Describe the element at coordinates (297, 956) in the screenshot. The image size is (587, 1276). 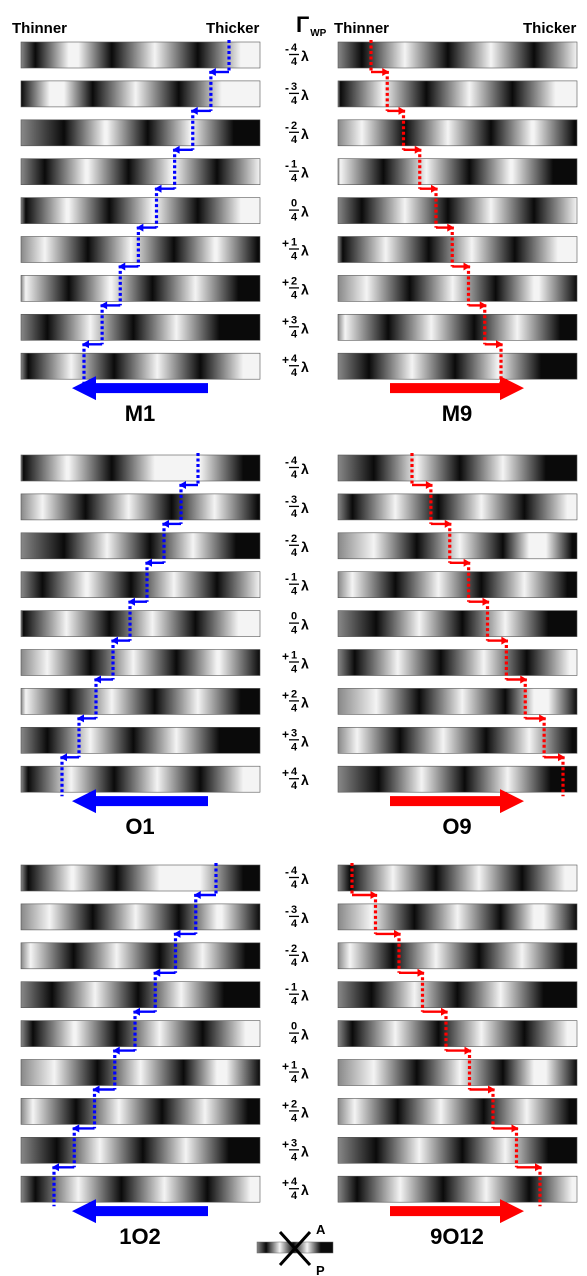
I see `fraction-label-2-2: -2 4 λ` at that location.